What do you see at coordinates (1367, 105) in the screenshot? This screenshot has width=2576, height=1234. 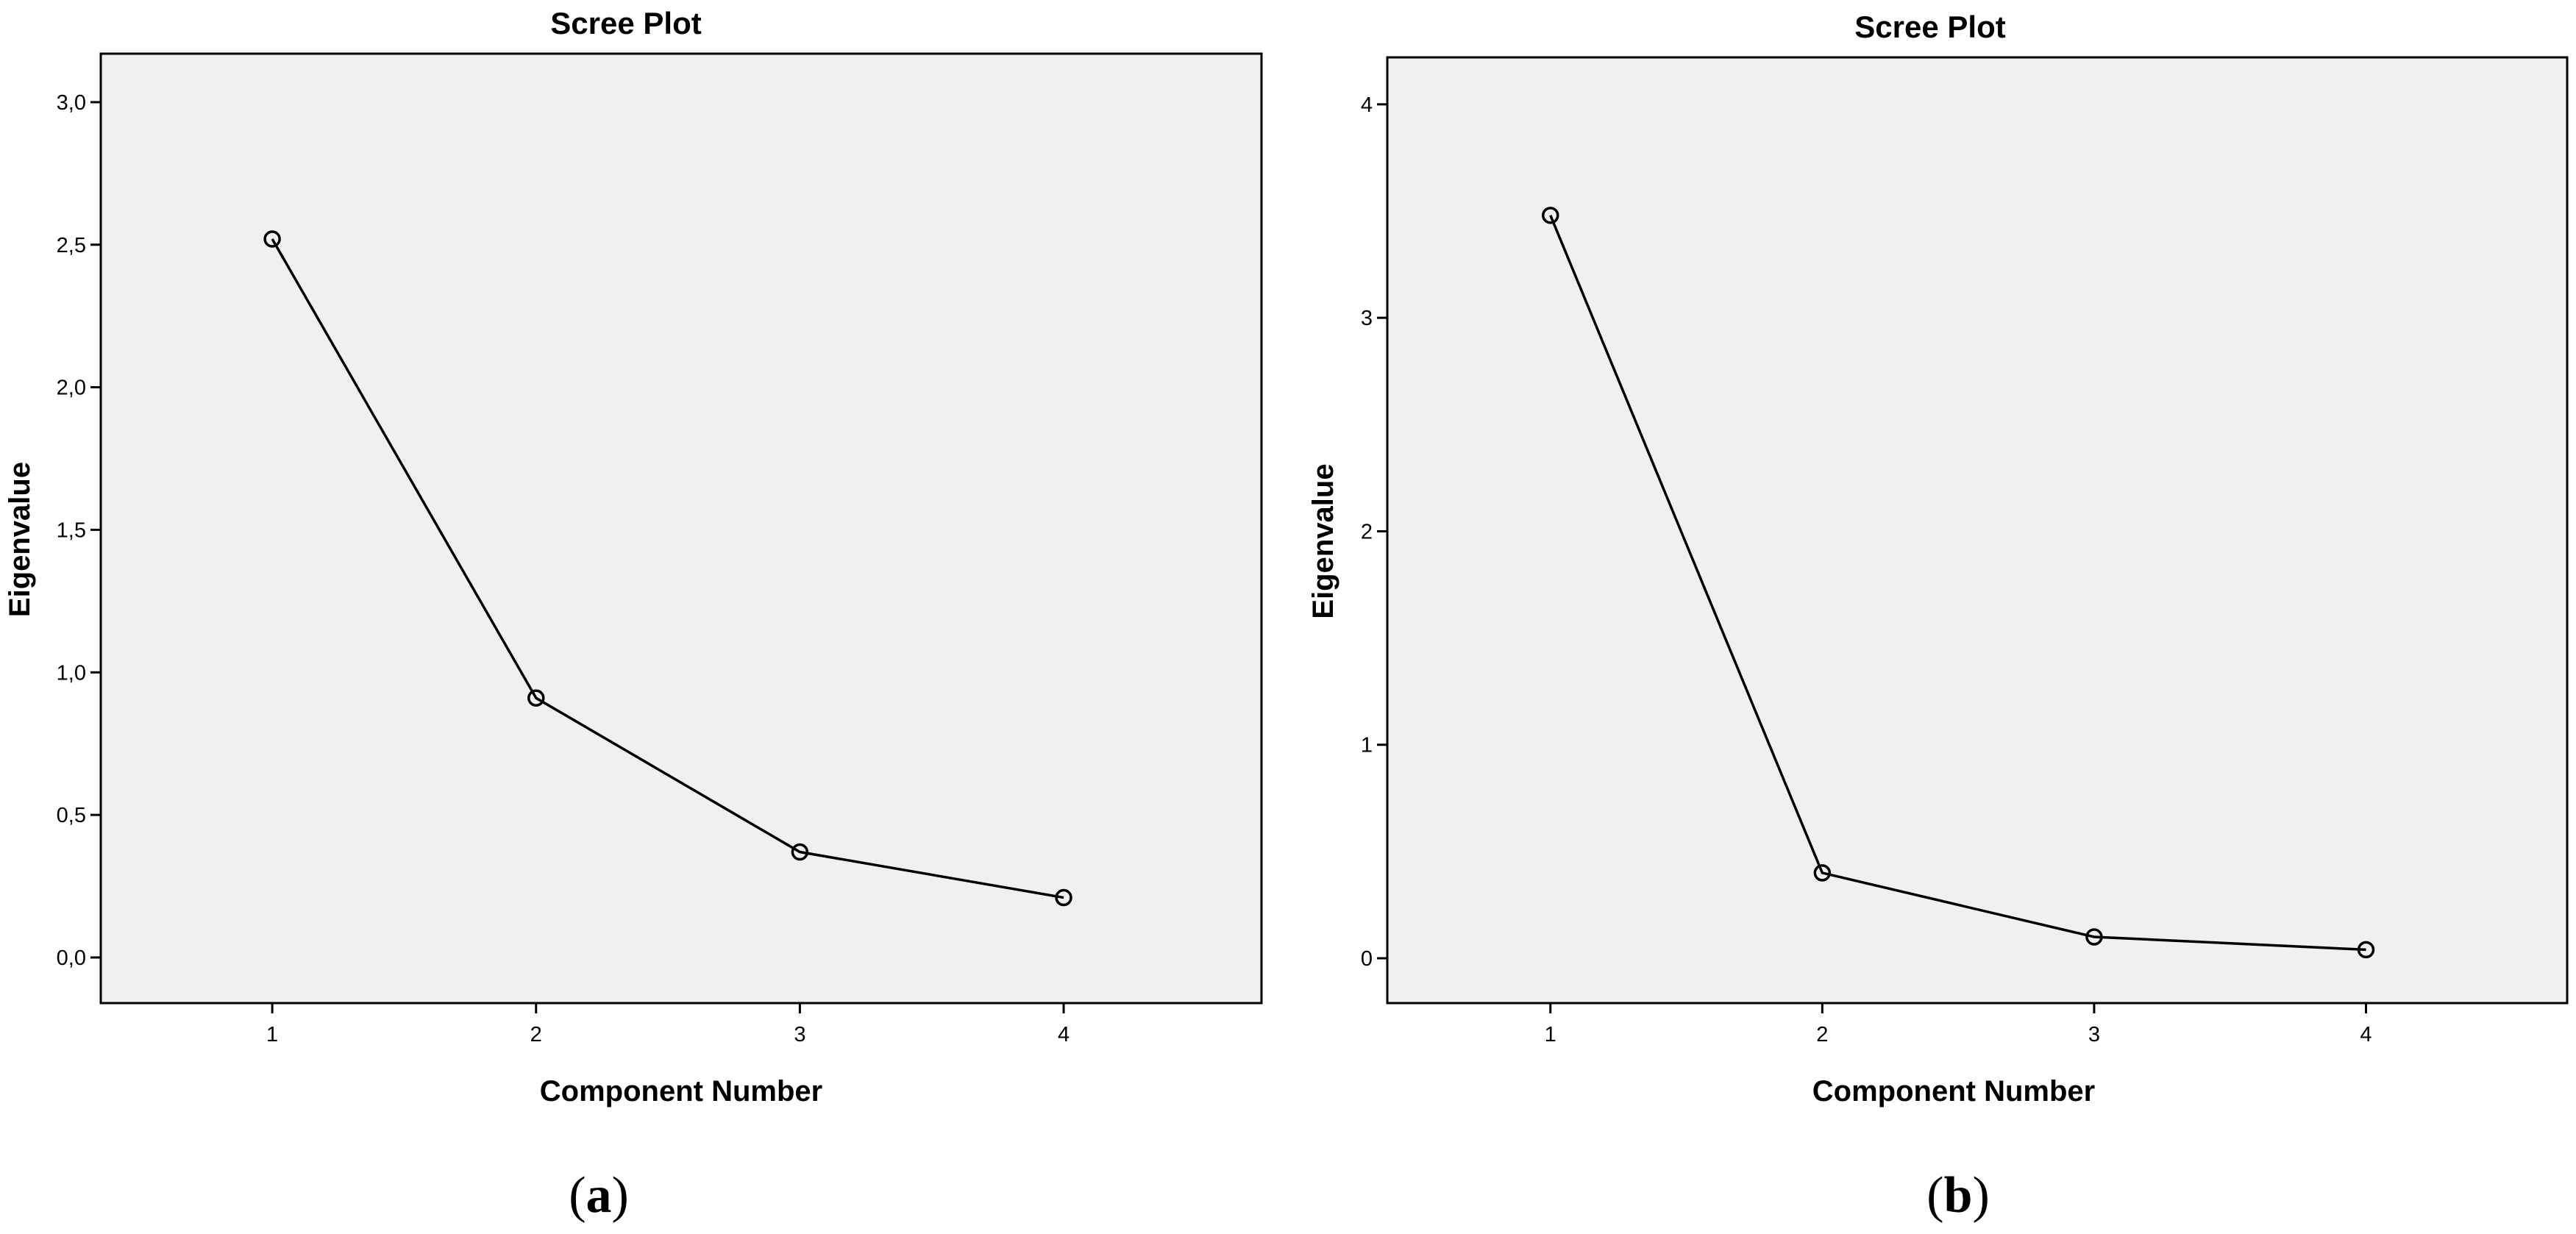 I see `y-tick-label: 4` at bounding box center [1367, 105].